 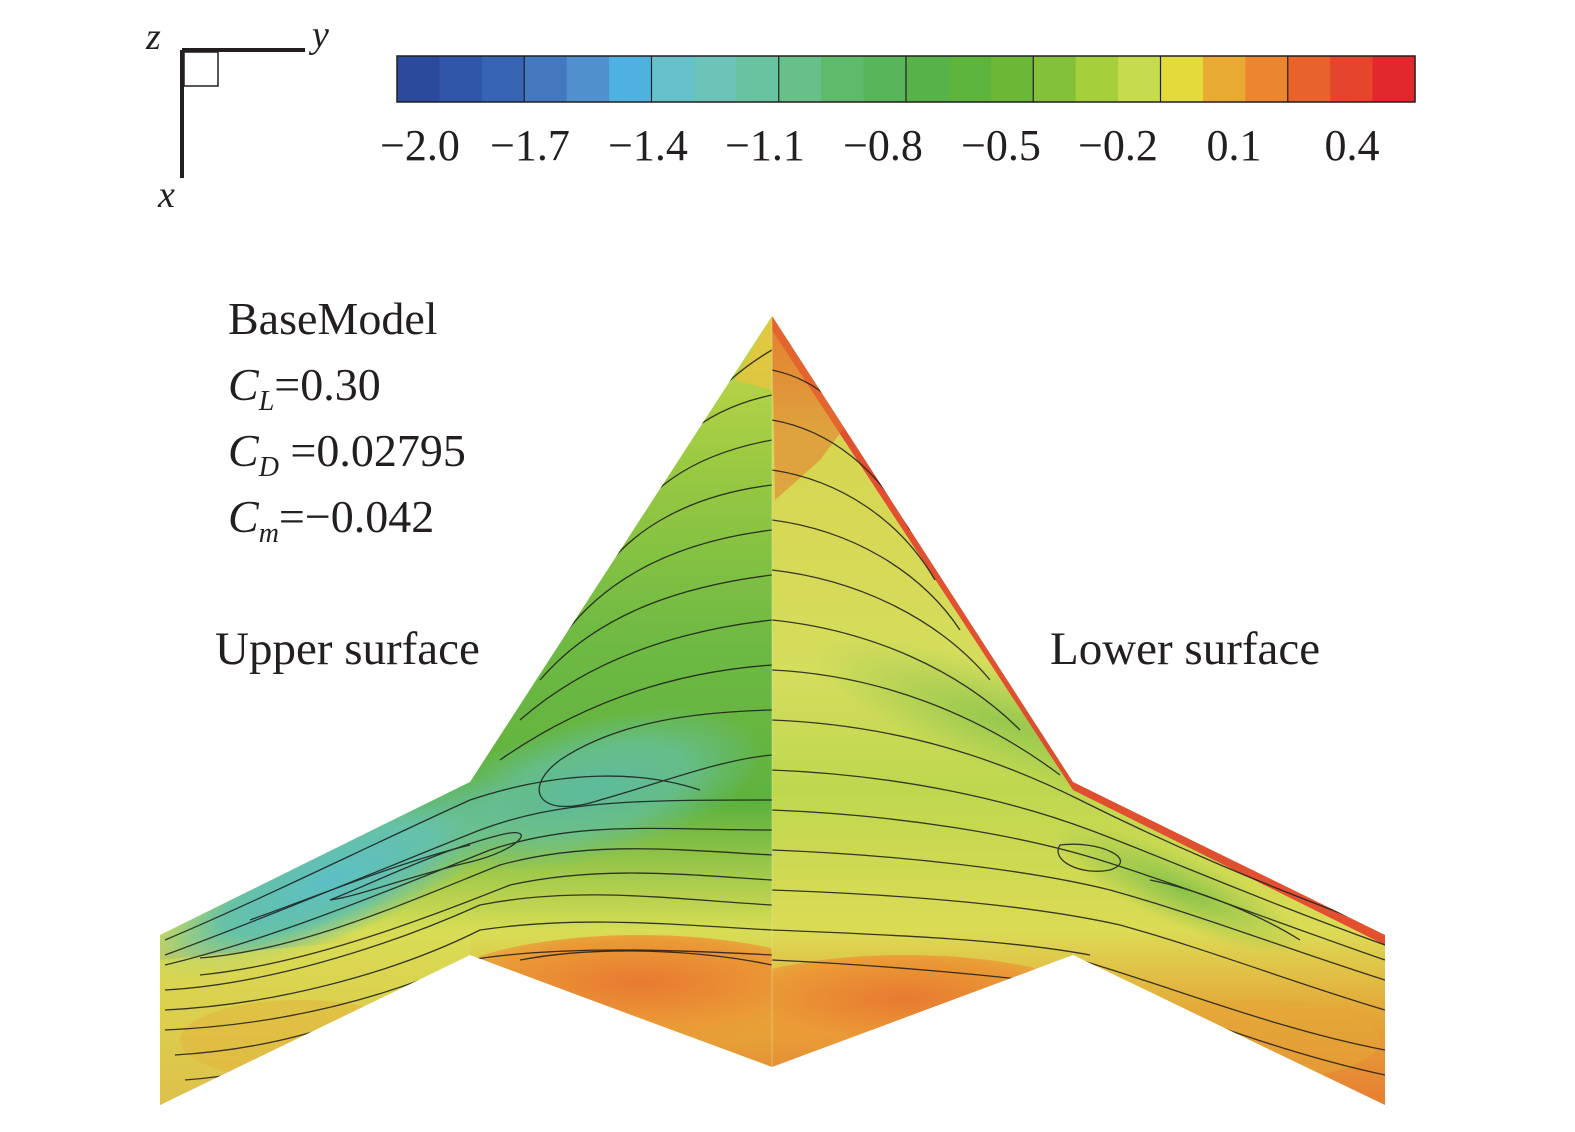 What do you see at coordinates (1185, 649) in the screenshot?
I see `lower-surface-label: Lower surface` at bounding box center [1185, 649].